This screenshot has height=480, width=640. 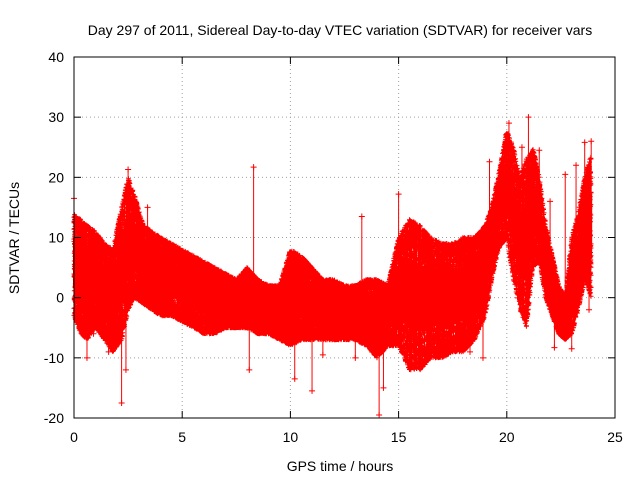 What do you see at coordinates (56, 177) in the screenshot?
I see `y-tick-label: 20` at bounding box center [56, 177].